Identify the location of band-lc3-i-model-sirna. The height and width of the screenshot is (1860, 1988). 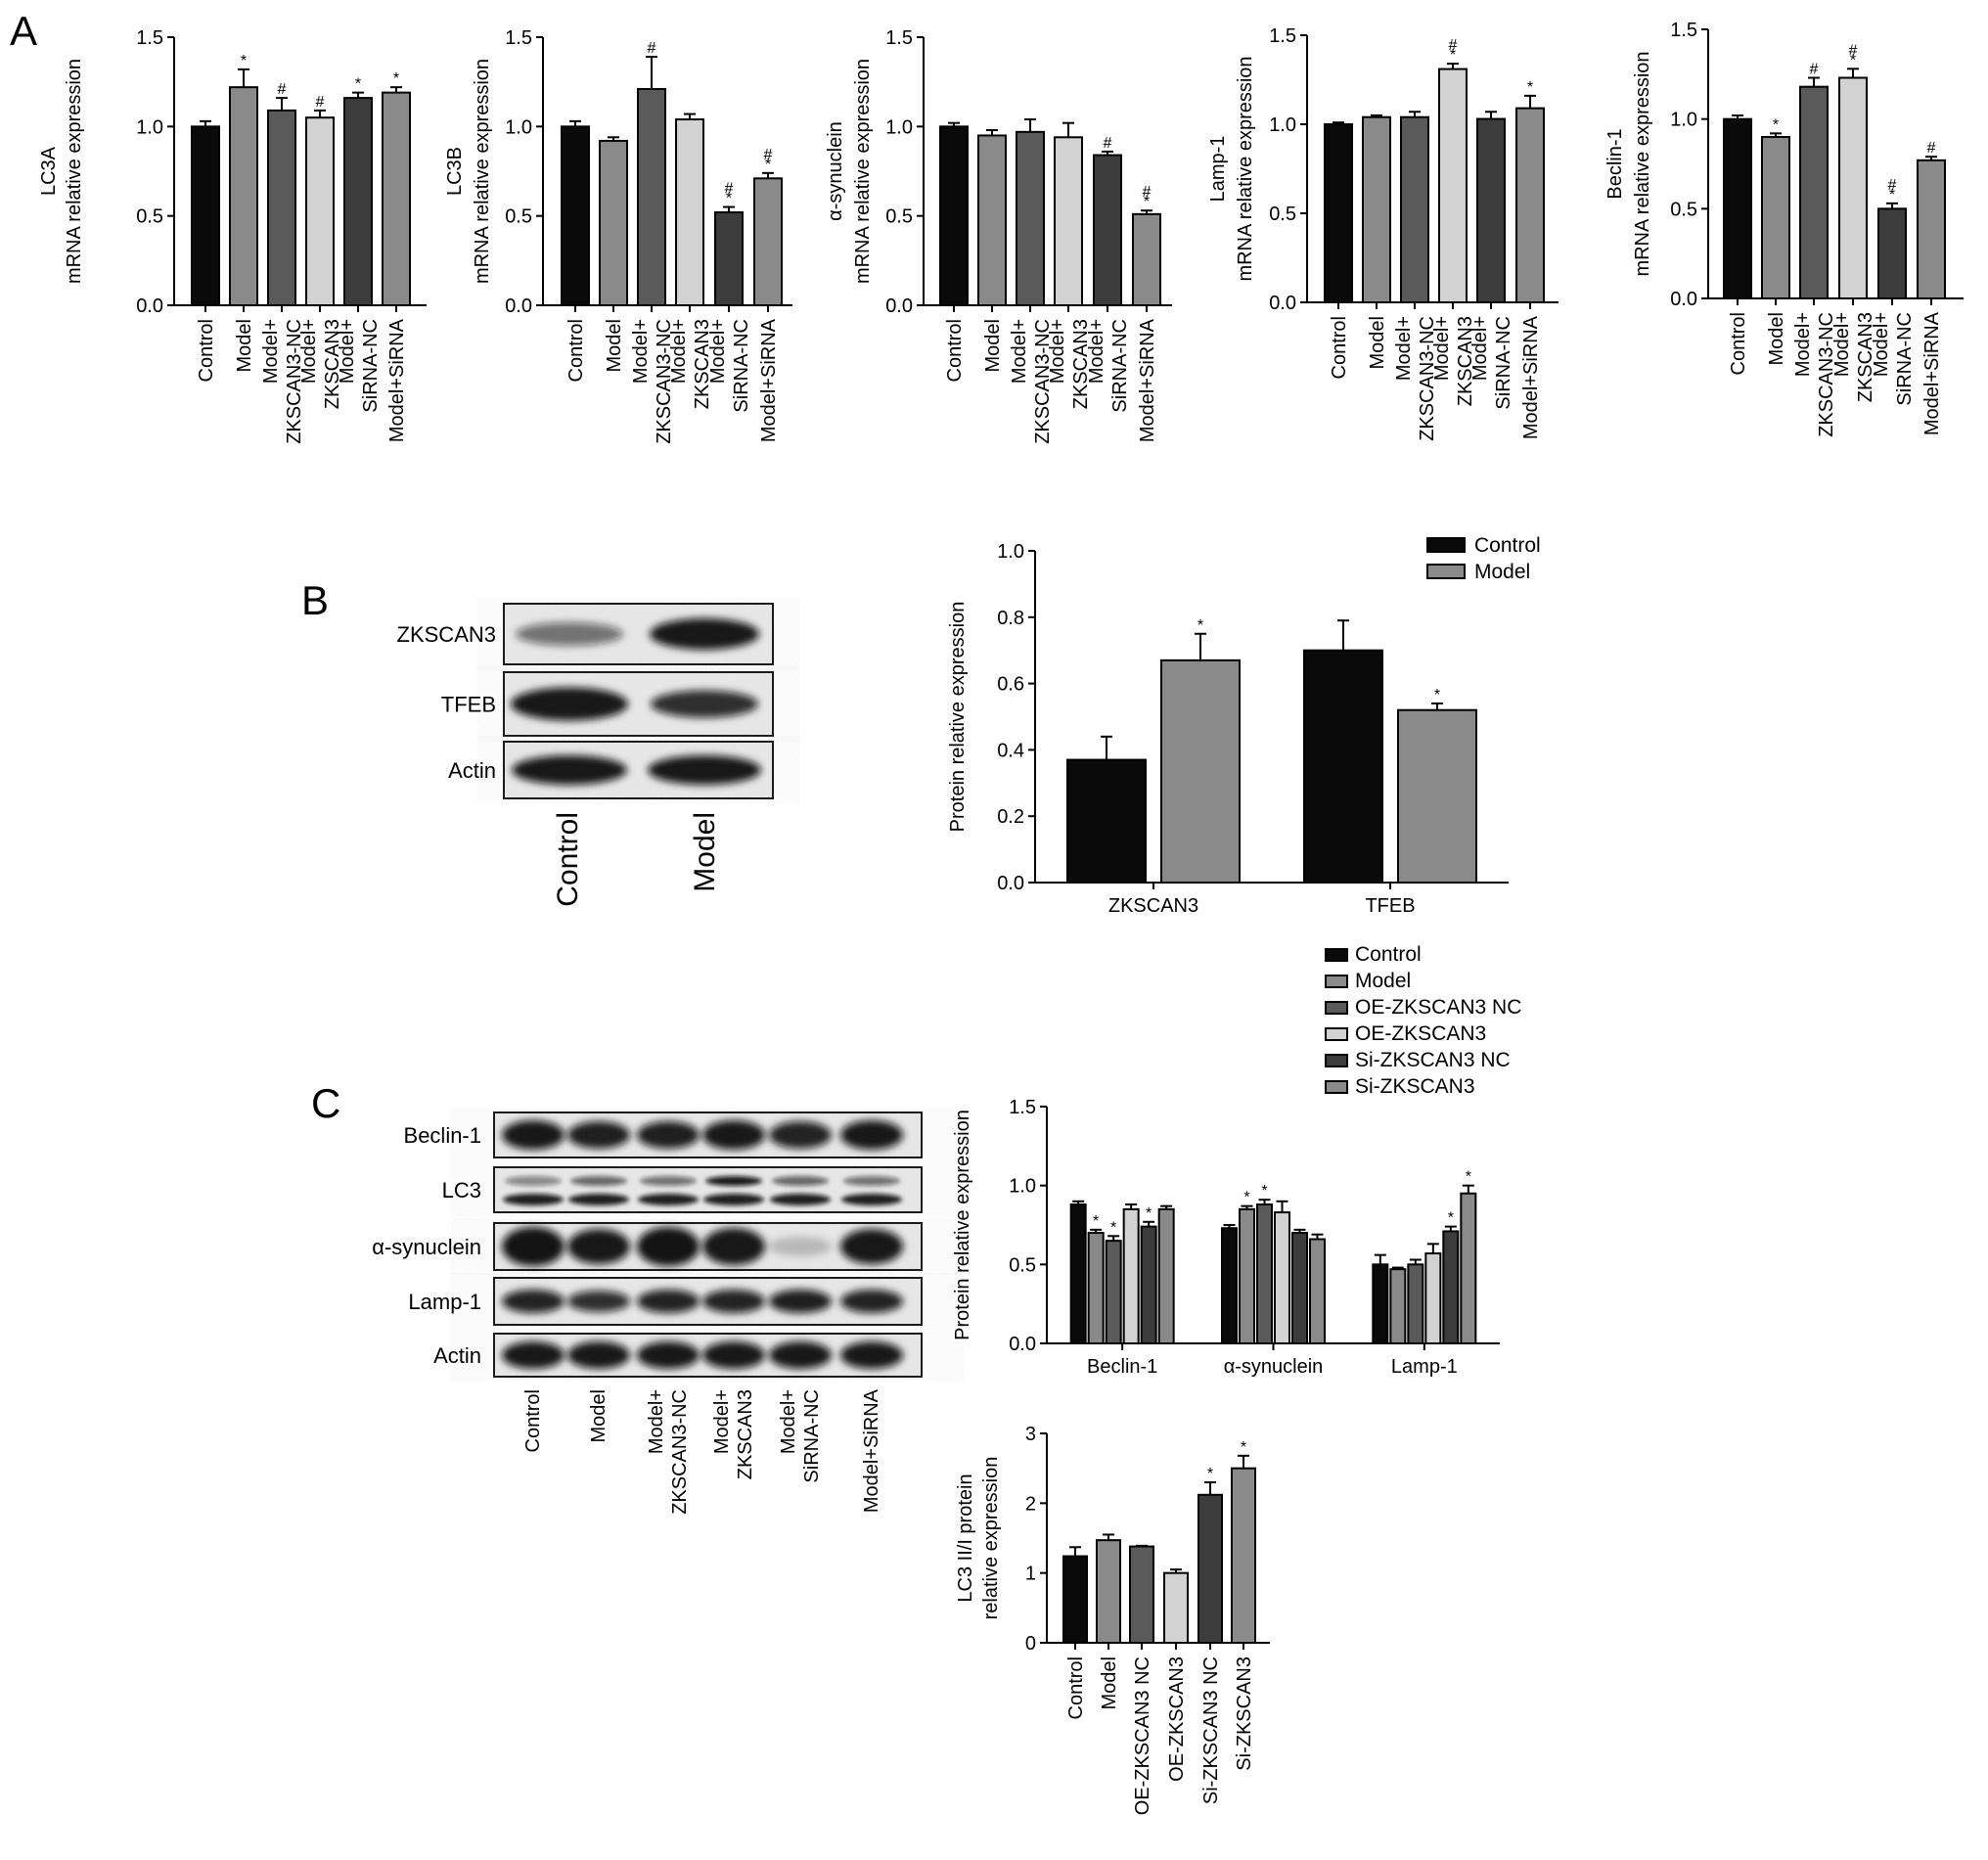
(871, 1181).